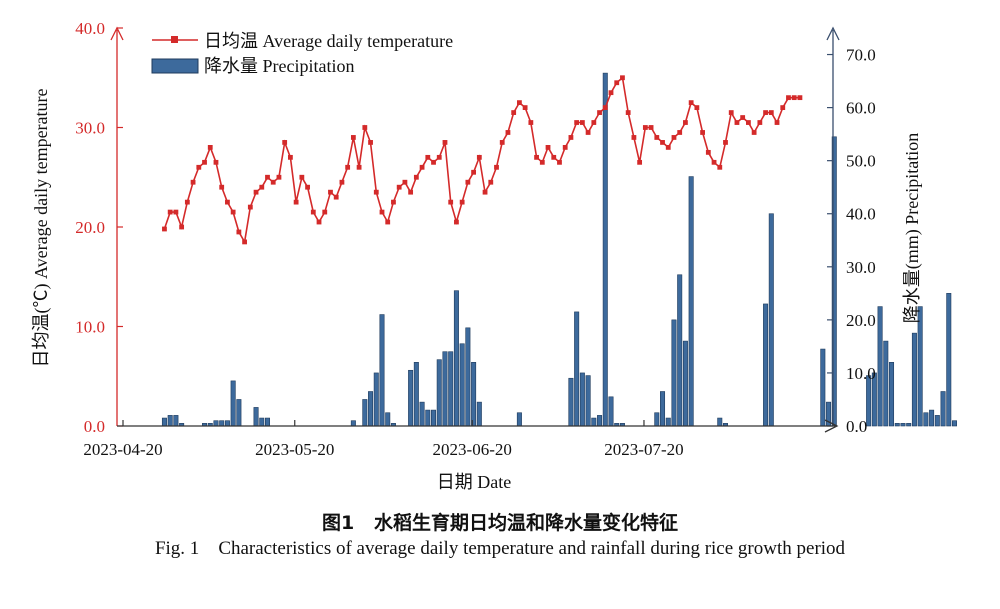  Describe the element at coordinates (90, 227) in the screenshot. I see `y-left-tick-label: 20.0` at that location.